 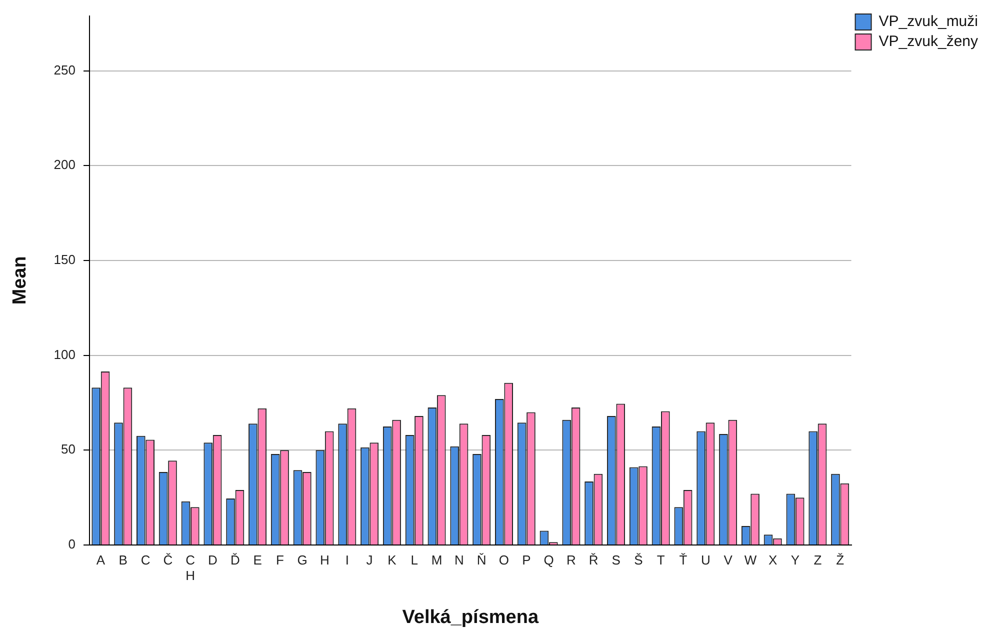 I want to click on x-tick-label: W, so click(x=751, y=560).